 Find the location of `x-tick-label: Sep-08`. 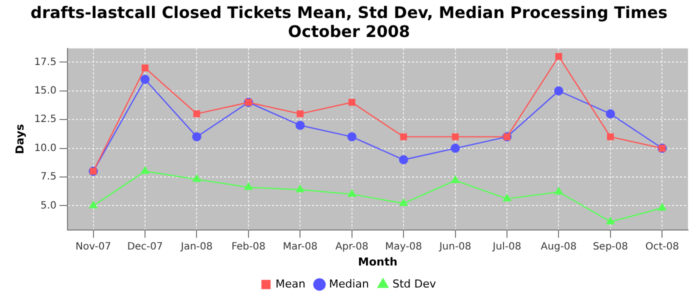

x-tick-label: Sep-08 is located at coordinates (610, 246).